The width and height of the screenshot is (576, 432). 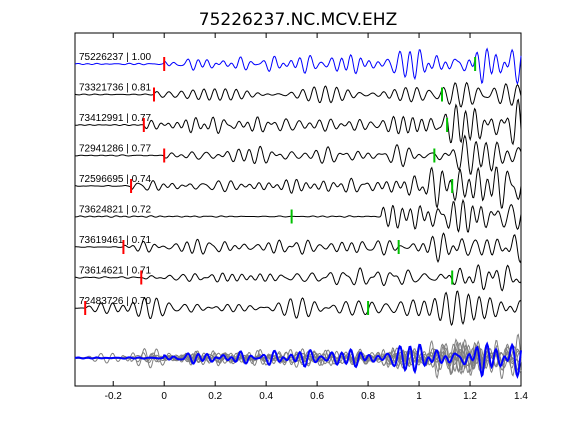 I want to click on trace-label: 73614621 | 0.71, so click(x=115, y=271).